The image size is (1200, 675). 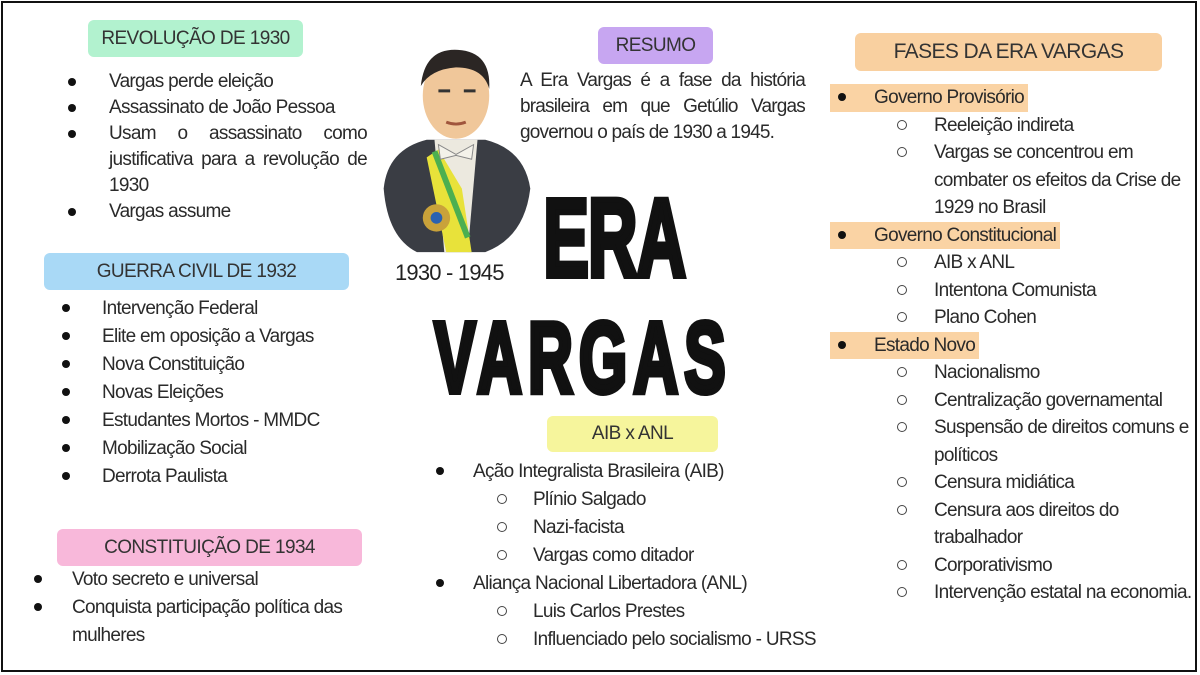 What do you see at coordinates (675, 639) in the screenshot?
I see `sub-item-text: Influenciado pelo socialismo - URSS` at bounding box center [675, 639].